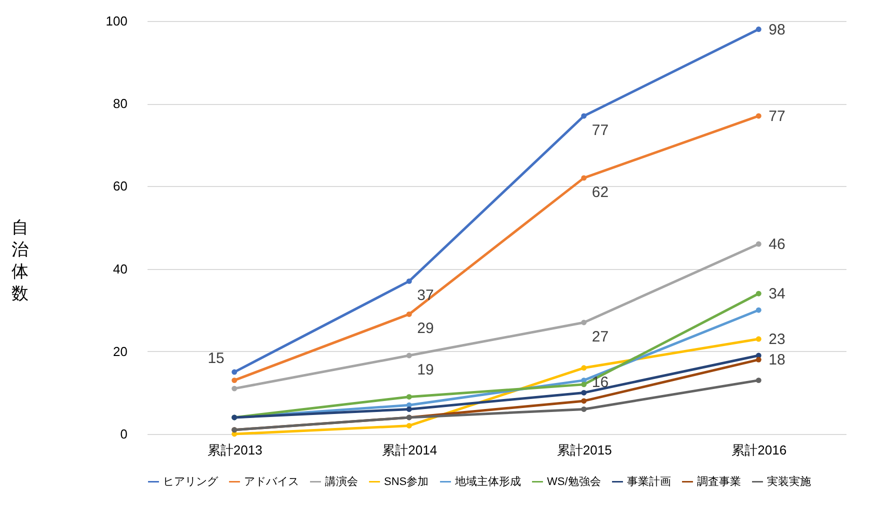 This screenshot has height=509, width=882. I want to click on legend-label: WS/勉強会, so click(574, 482).